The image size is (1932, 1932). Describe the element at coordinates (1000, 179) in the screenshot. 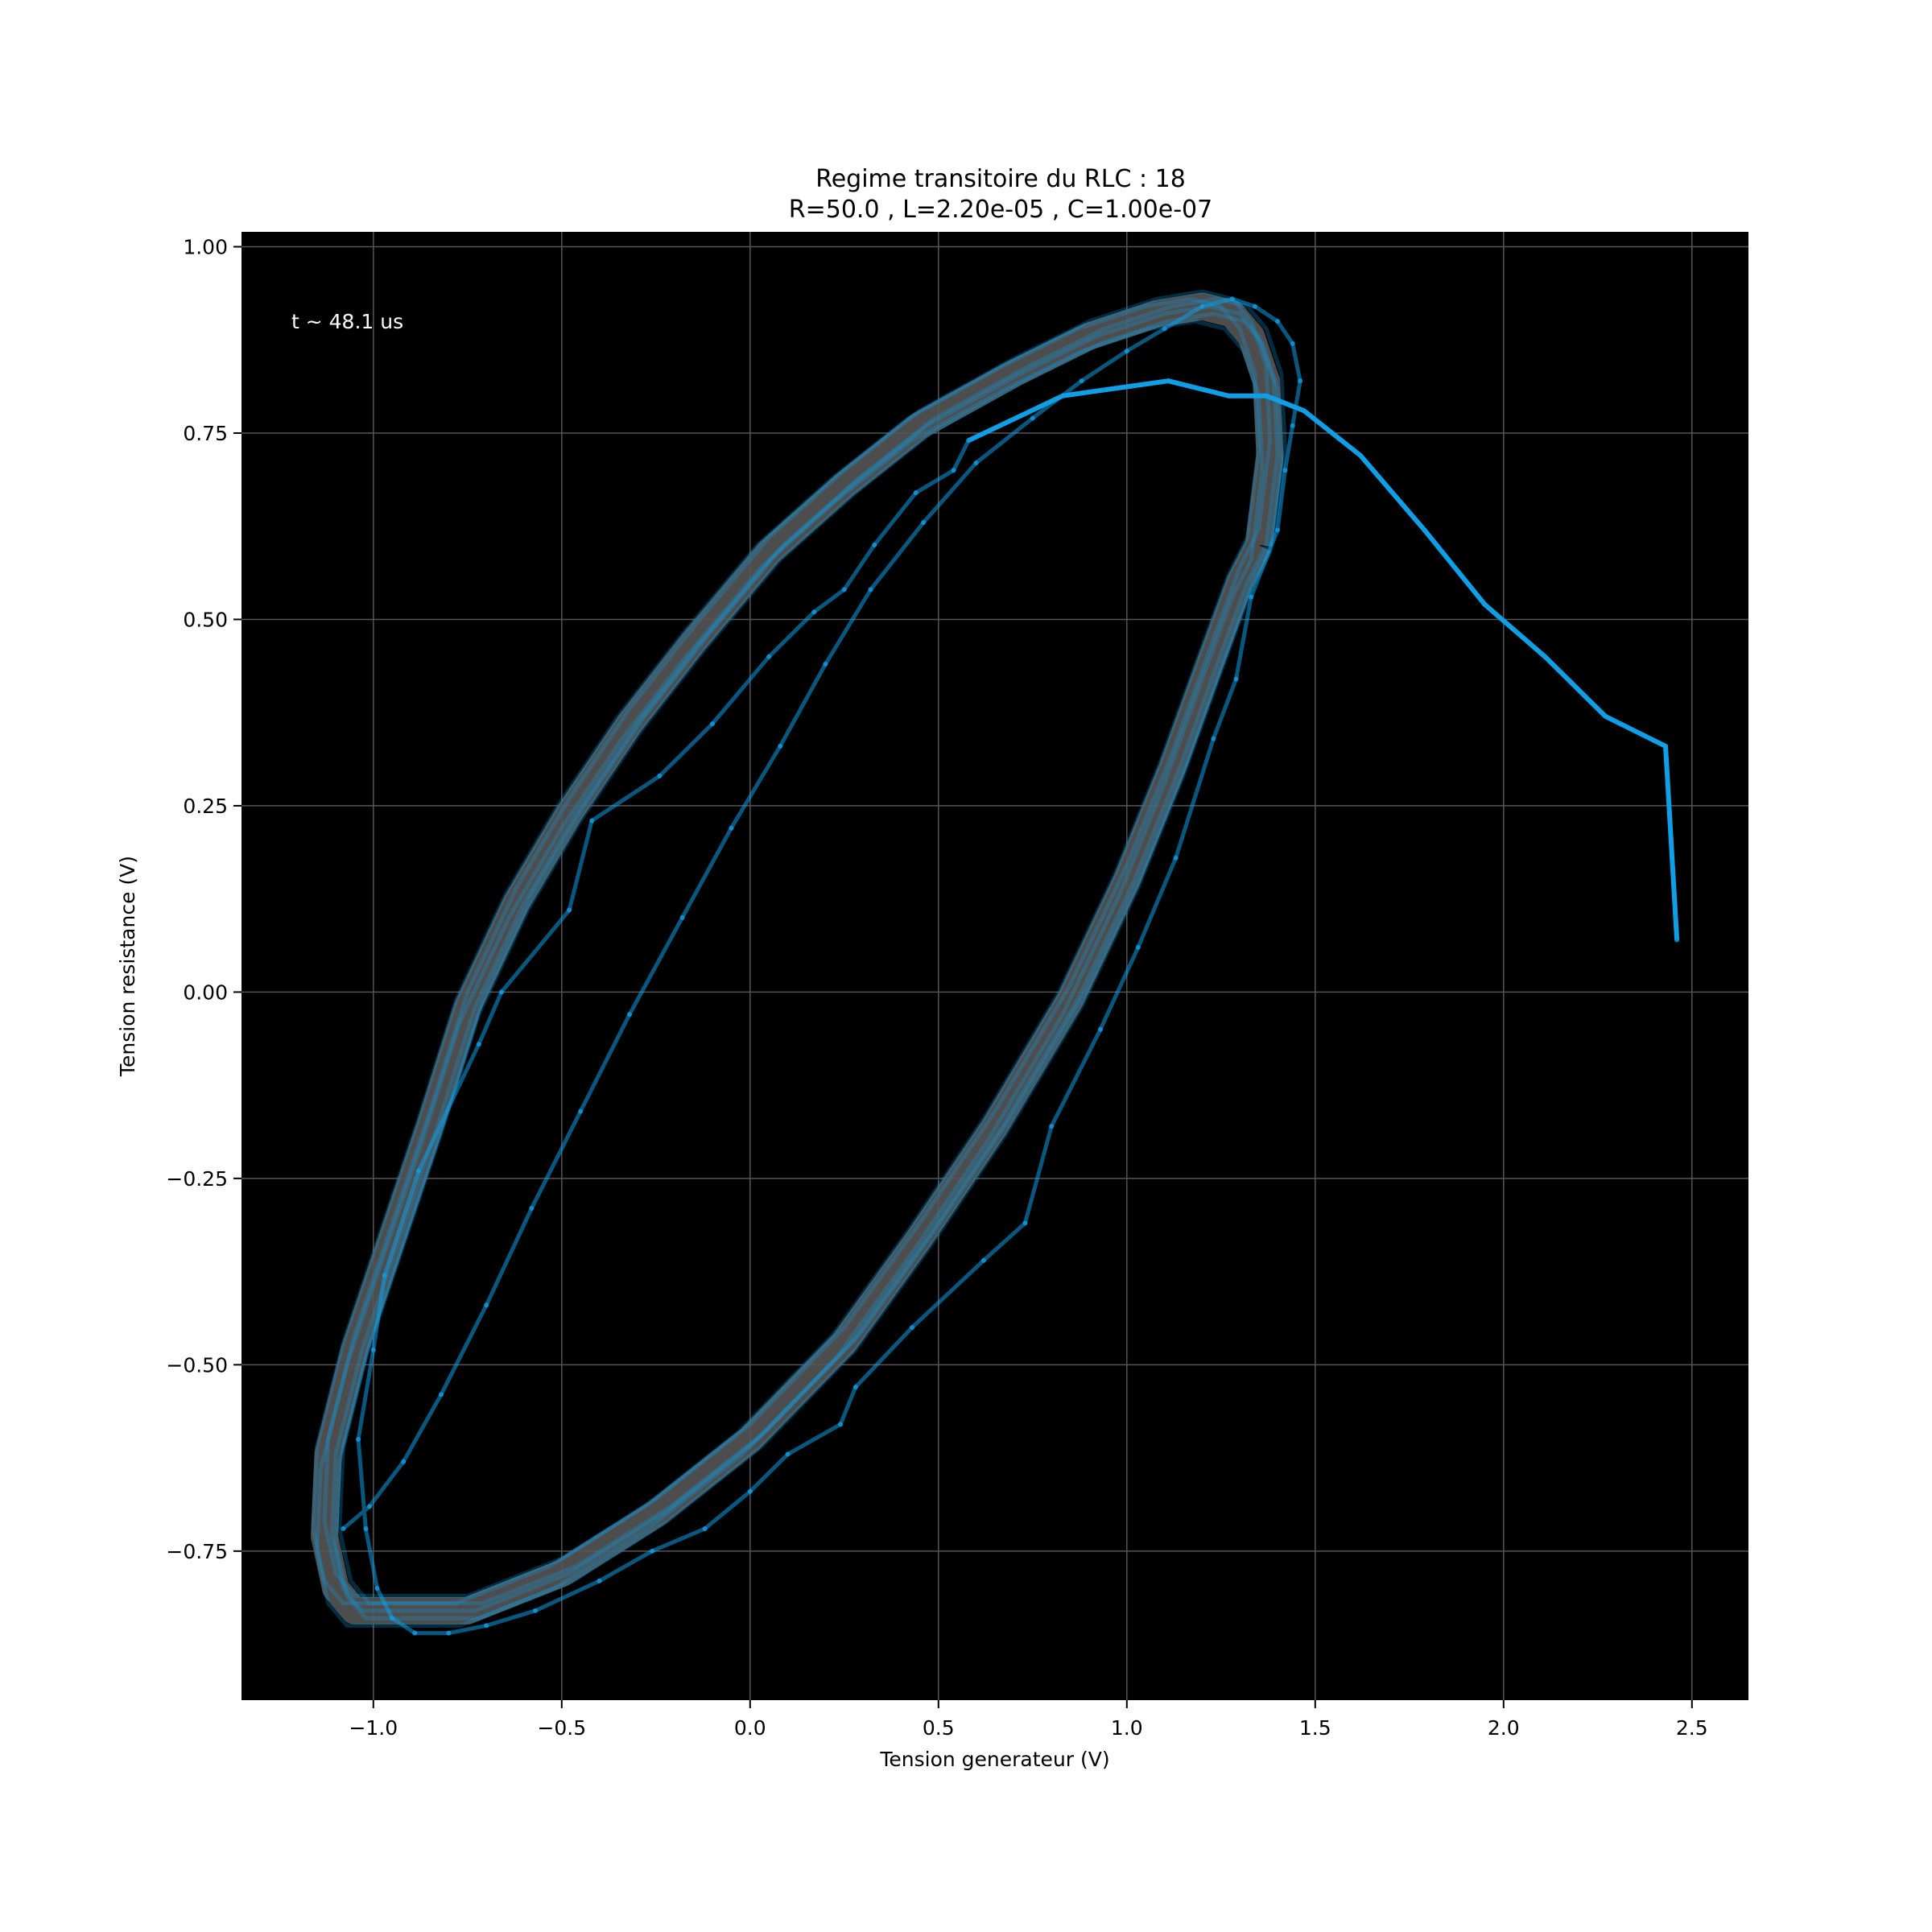

I see `chart-title: Regime transitoire du RLC : 18` at that location.